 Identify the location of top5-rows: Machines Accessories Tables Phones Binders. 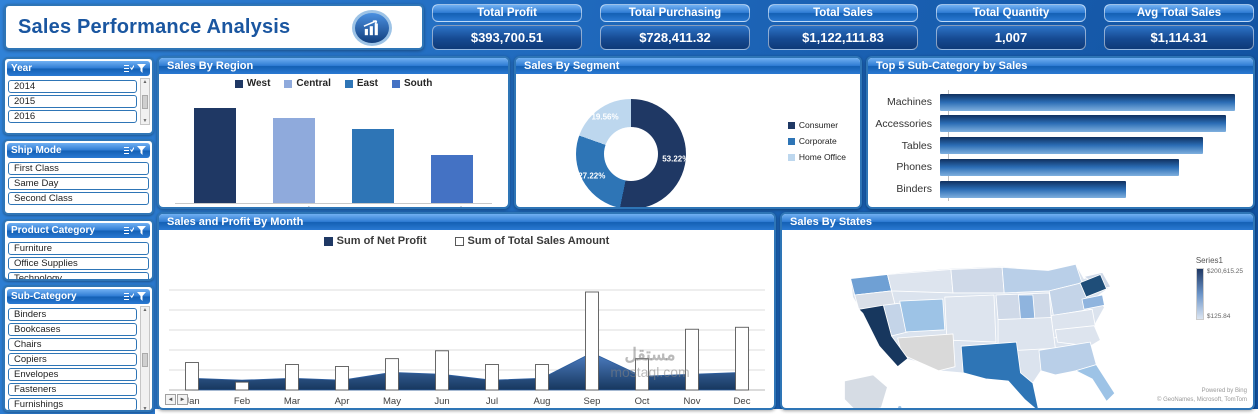
(1058, 145).